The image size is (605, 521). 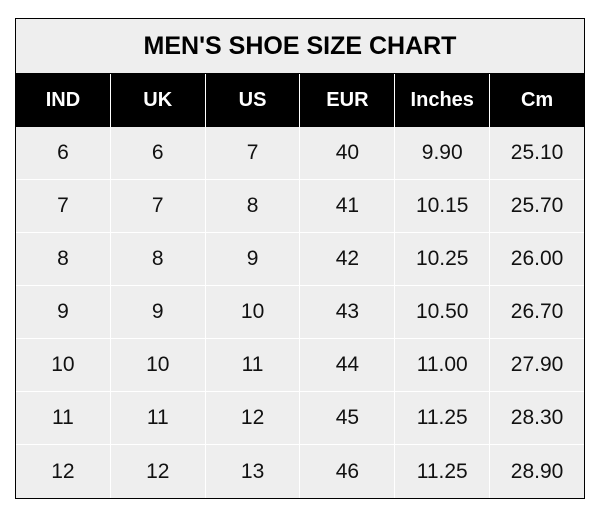 What do you see at coordinates (253, 365) in the screenshot?
I see `table-cell-us: 11` at bounding box center [253, 365].